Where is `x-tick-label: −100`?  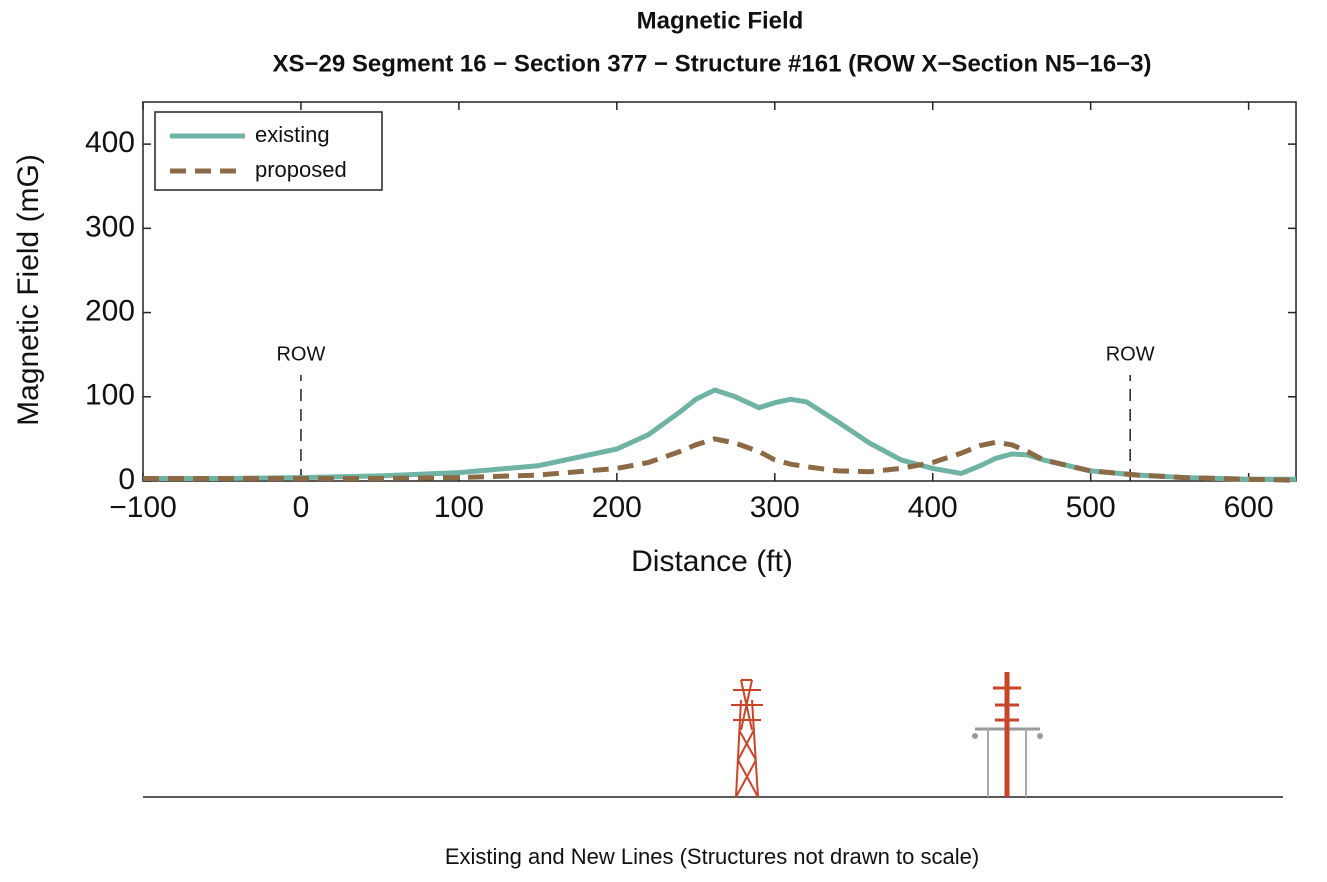
x-tick-label: −100 is located at coordinates (143, 507).